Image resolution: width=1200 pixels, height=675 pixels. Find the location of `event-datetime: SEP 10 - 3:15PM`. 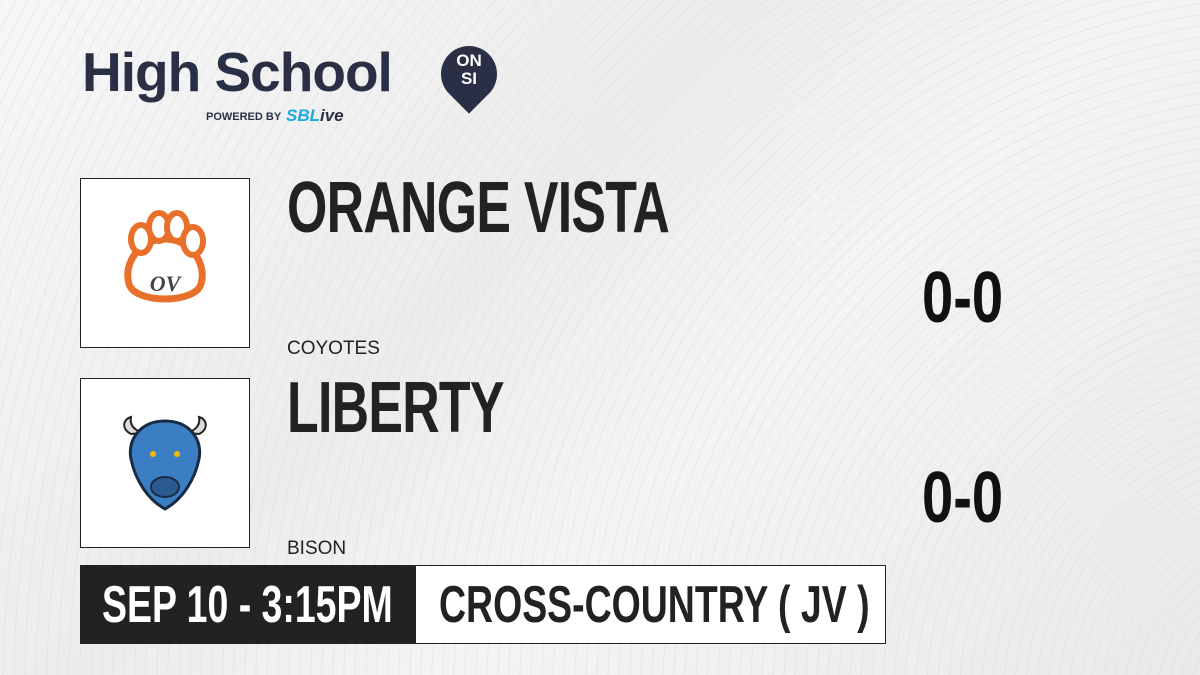

event-datetime: SEP 10 - 3:15PM is located at coordinates (247, 605).